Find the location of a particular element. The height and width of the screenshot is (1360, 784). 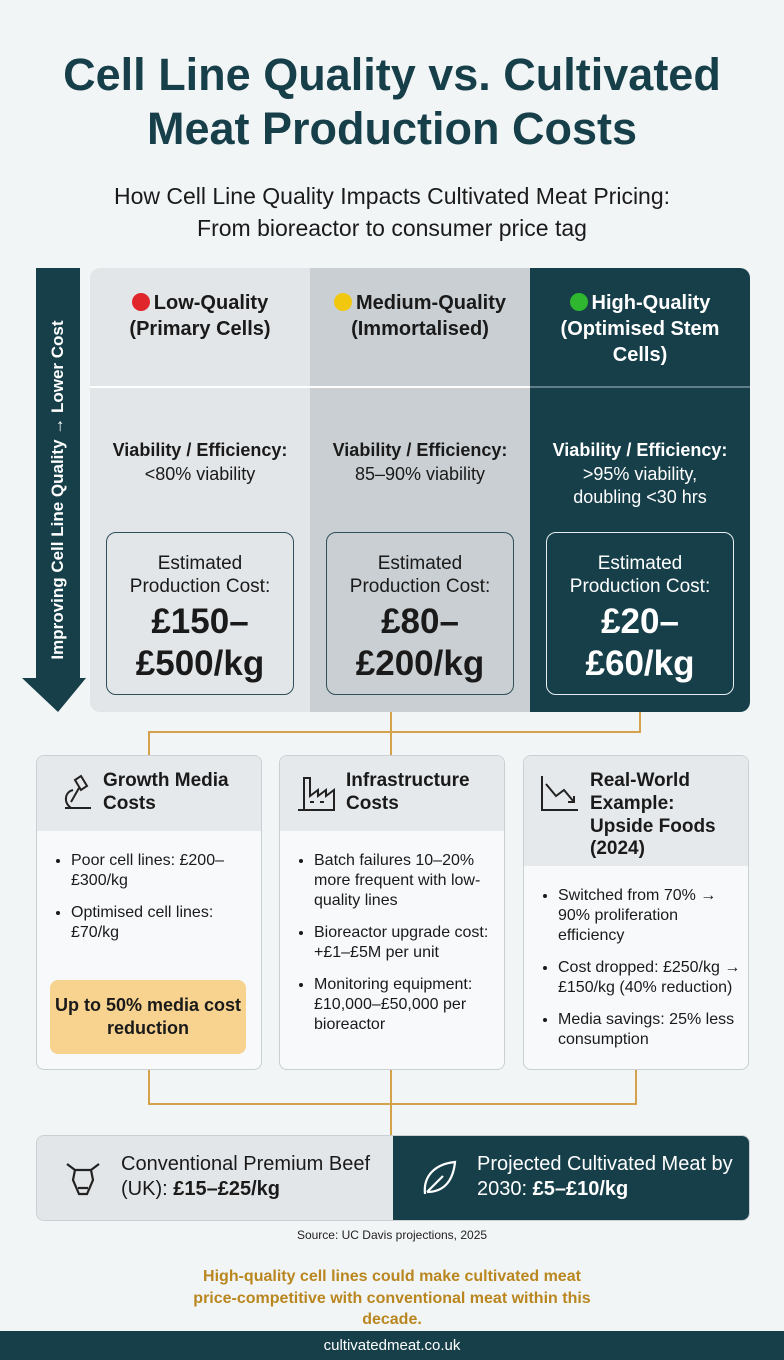

comparison-label: Projected Cultivated Meat by 2030: is located at coordinates (605, 1176).